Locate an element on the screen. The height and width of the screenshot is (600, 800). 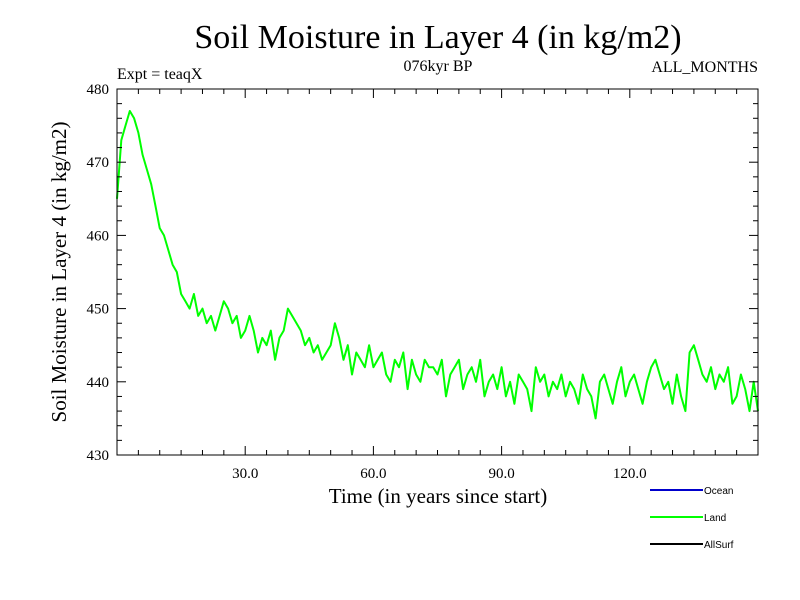
x-axis-label: Time (in years since start) is located at coordinates (438, 496).